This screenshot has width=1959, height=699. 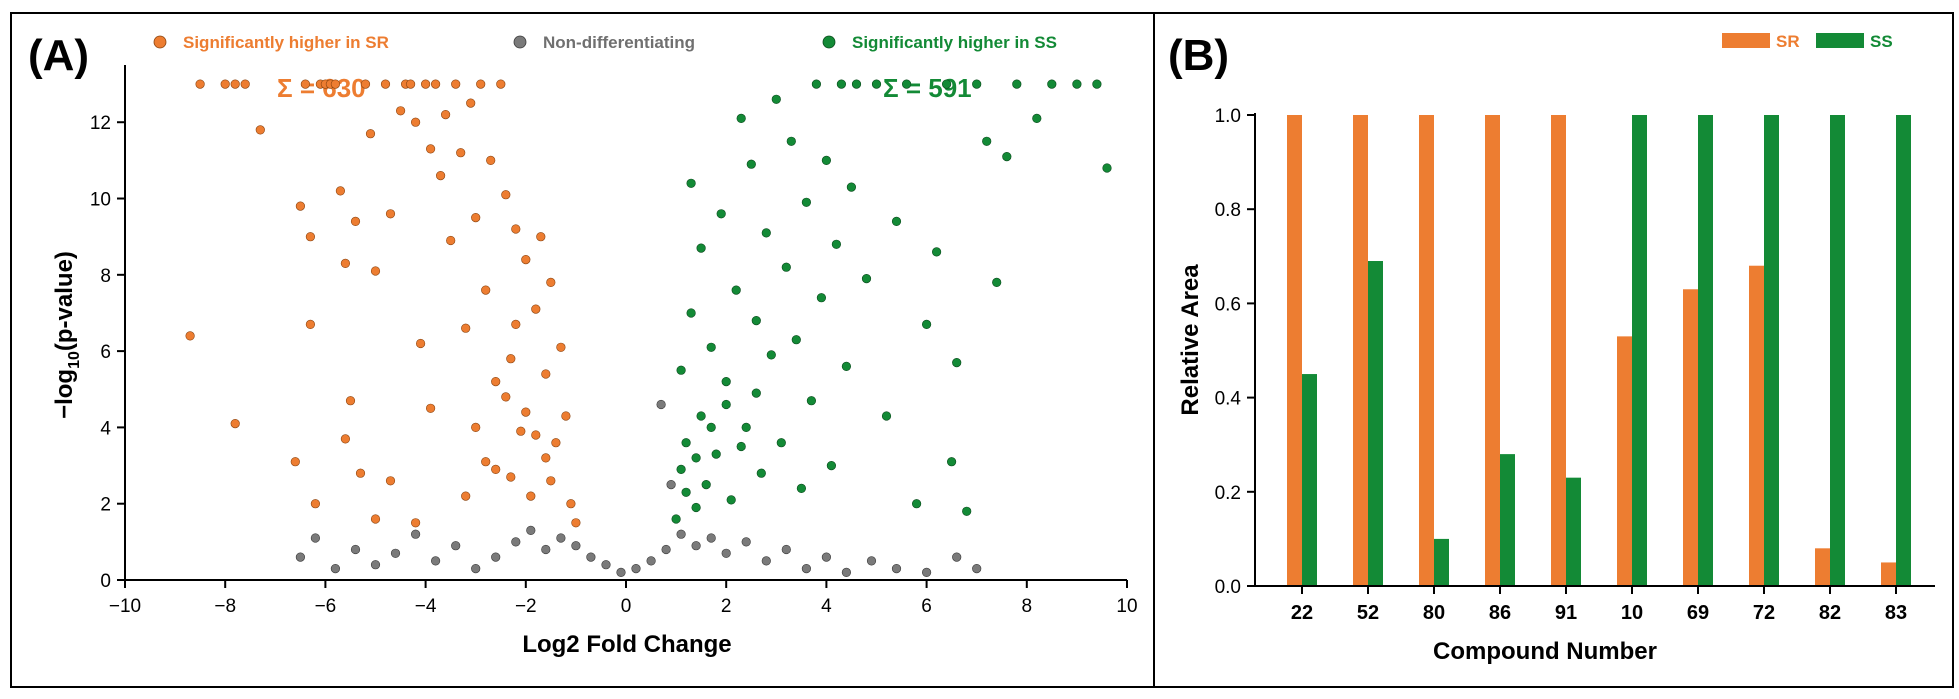 What do you see at coordinates (105, 428) in the screenshot?
I see `volcano-y-tick-label-2: 4` at bounding box center [105, 428].